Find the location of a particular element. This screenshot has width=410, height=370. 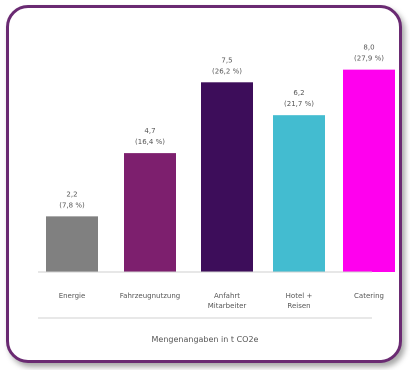

category-label-3-line-2: Mitarbeiter is located at coordinates (227, 306).